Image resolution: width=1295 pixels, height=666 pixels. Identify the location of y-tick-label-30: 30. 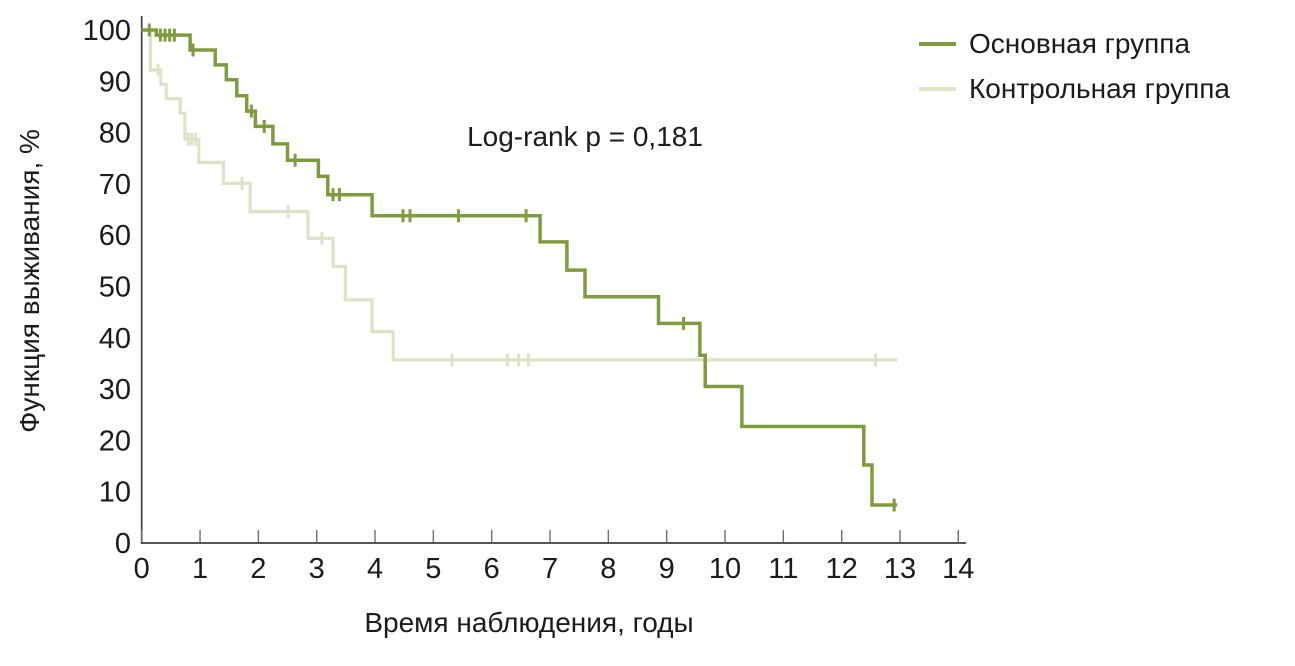
(115, 390).